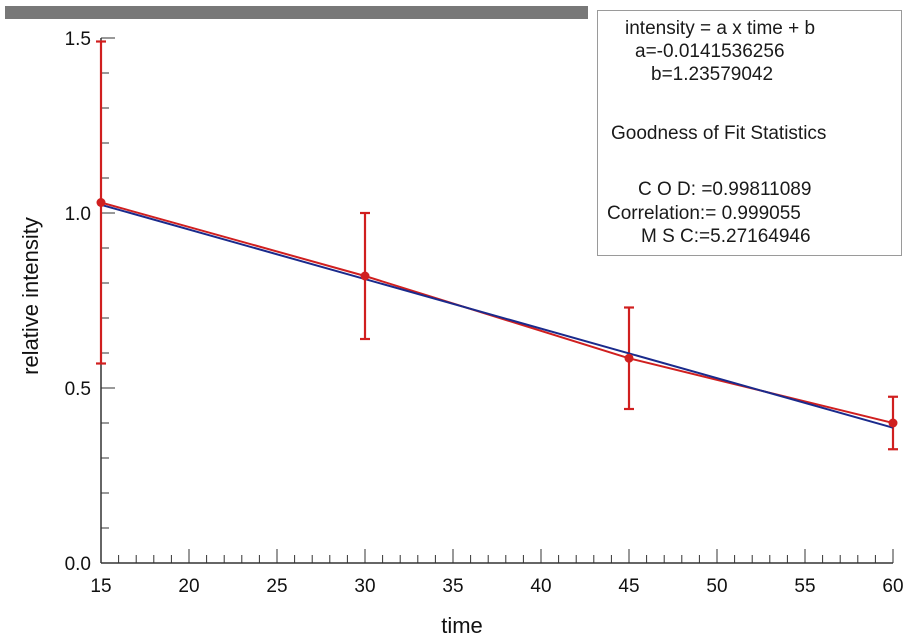  I want to click on x-tick-label: 30, so click(364, 586).